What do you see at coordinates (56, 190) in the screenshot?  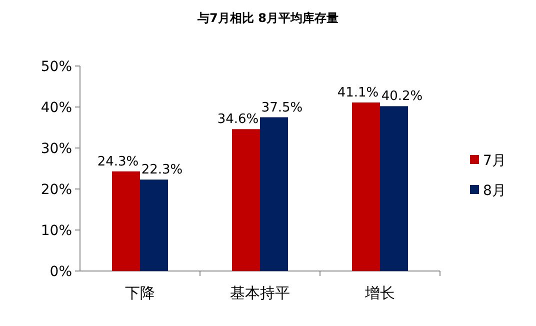 I see `y-tick-label: 20%` at bounding box center [56, 190].